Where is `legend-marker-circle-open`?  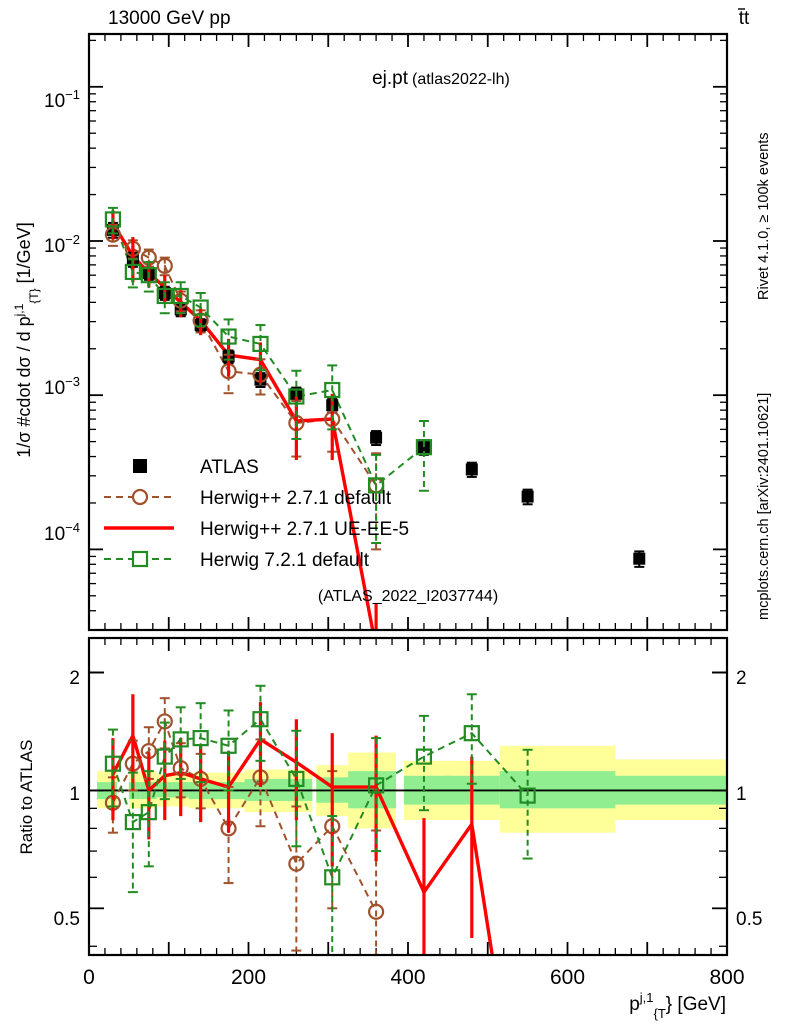
legend-marker-circle-open is located at coordinates (140, 497).